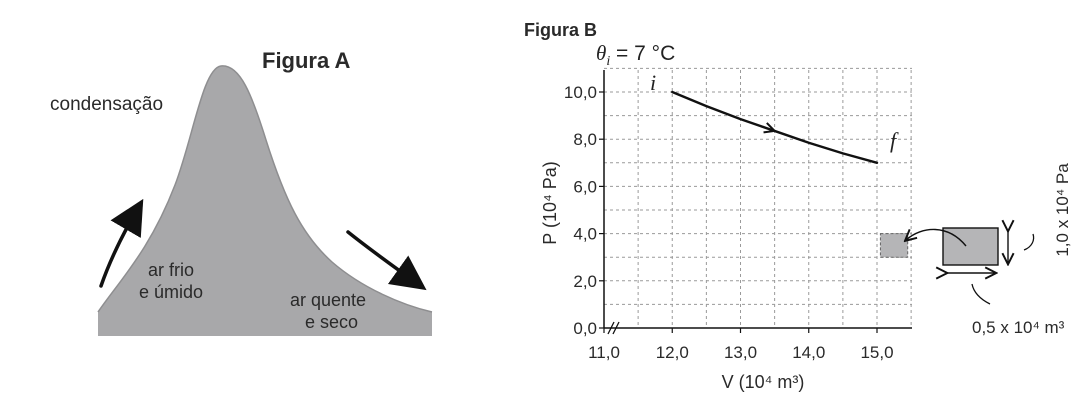  What do you see at coordinates (770, 128) in the screenshot?
I see `direction-arrow-icon` at bounding box center [770, 128].